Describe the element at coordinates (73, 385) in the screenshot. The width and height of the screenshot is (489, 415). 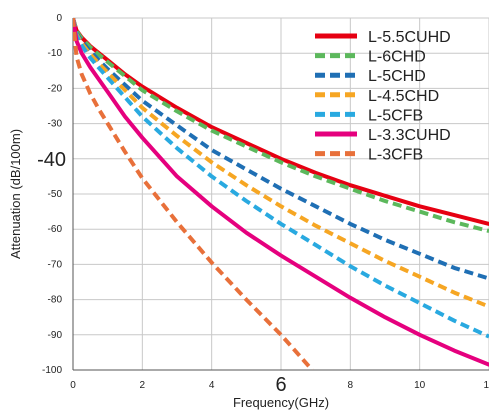
I see `x-tick-label: 0` at that location.